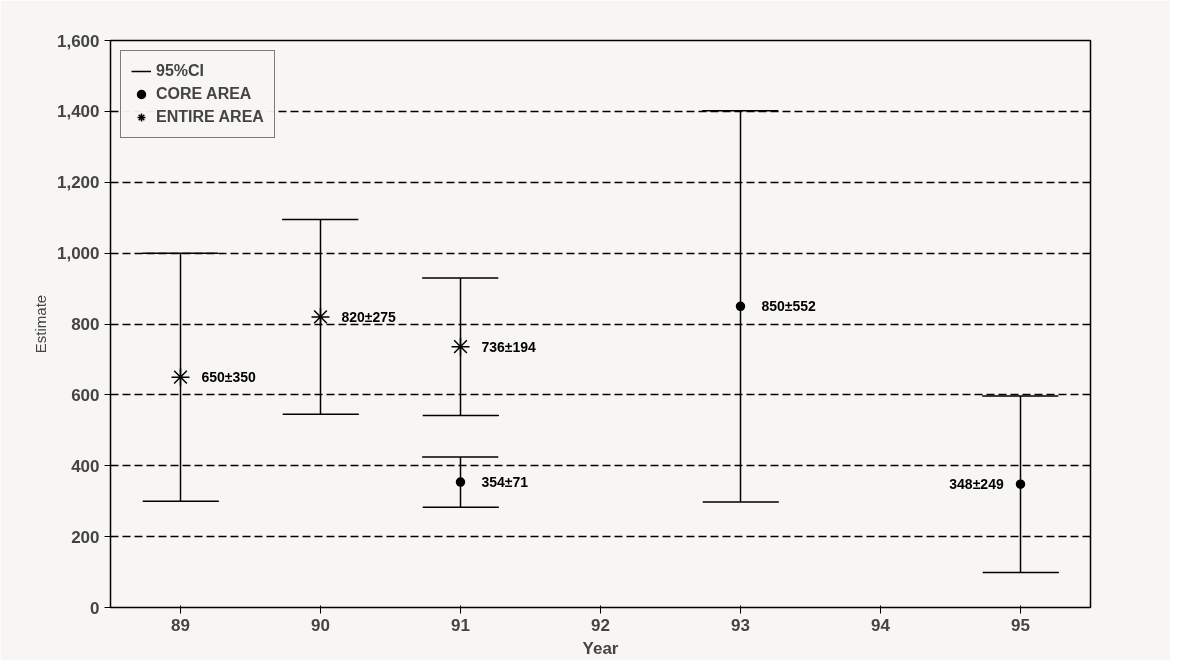  I want to click on y-tick-label: 0, so click(95, 608).